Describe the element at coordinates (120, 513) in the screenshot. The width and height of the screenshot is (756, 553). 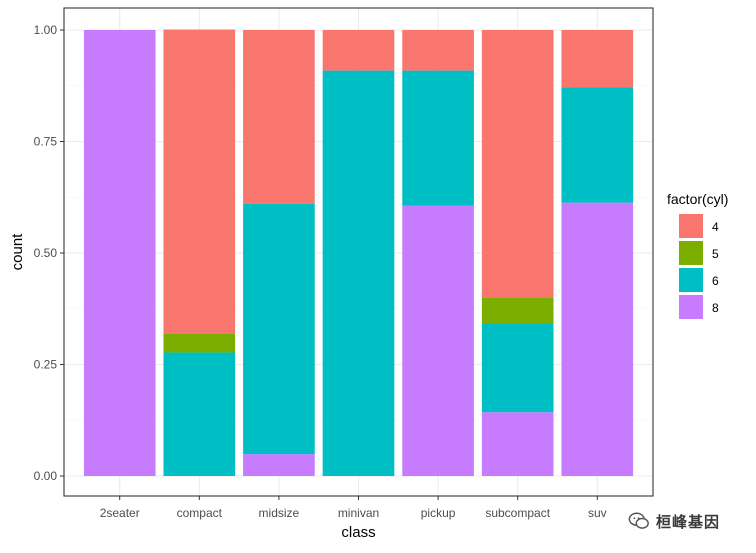
I see `x-tick-label: 2seater` at that location.